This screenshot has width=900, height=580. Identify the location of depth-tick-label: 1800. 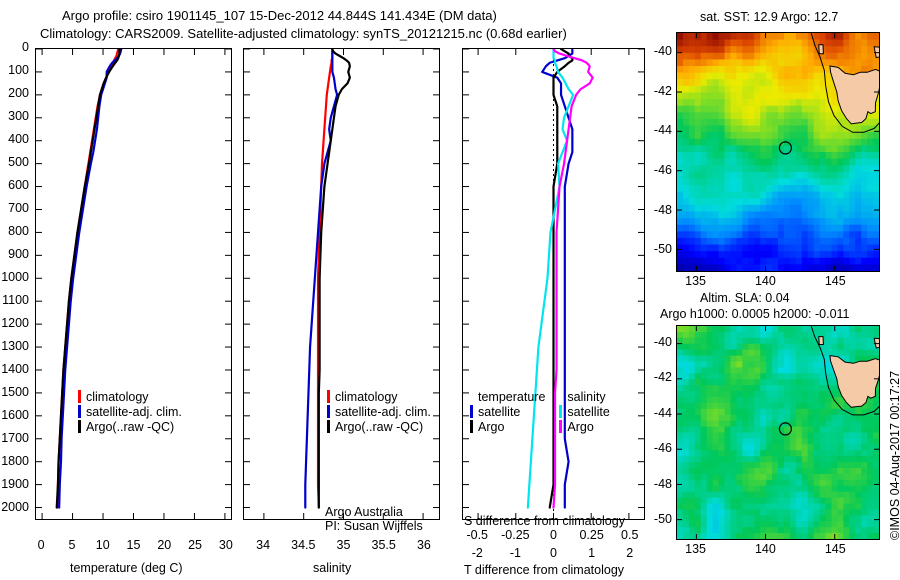
(15, 461).